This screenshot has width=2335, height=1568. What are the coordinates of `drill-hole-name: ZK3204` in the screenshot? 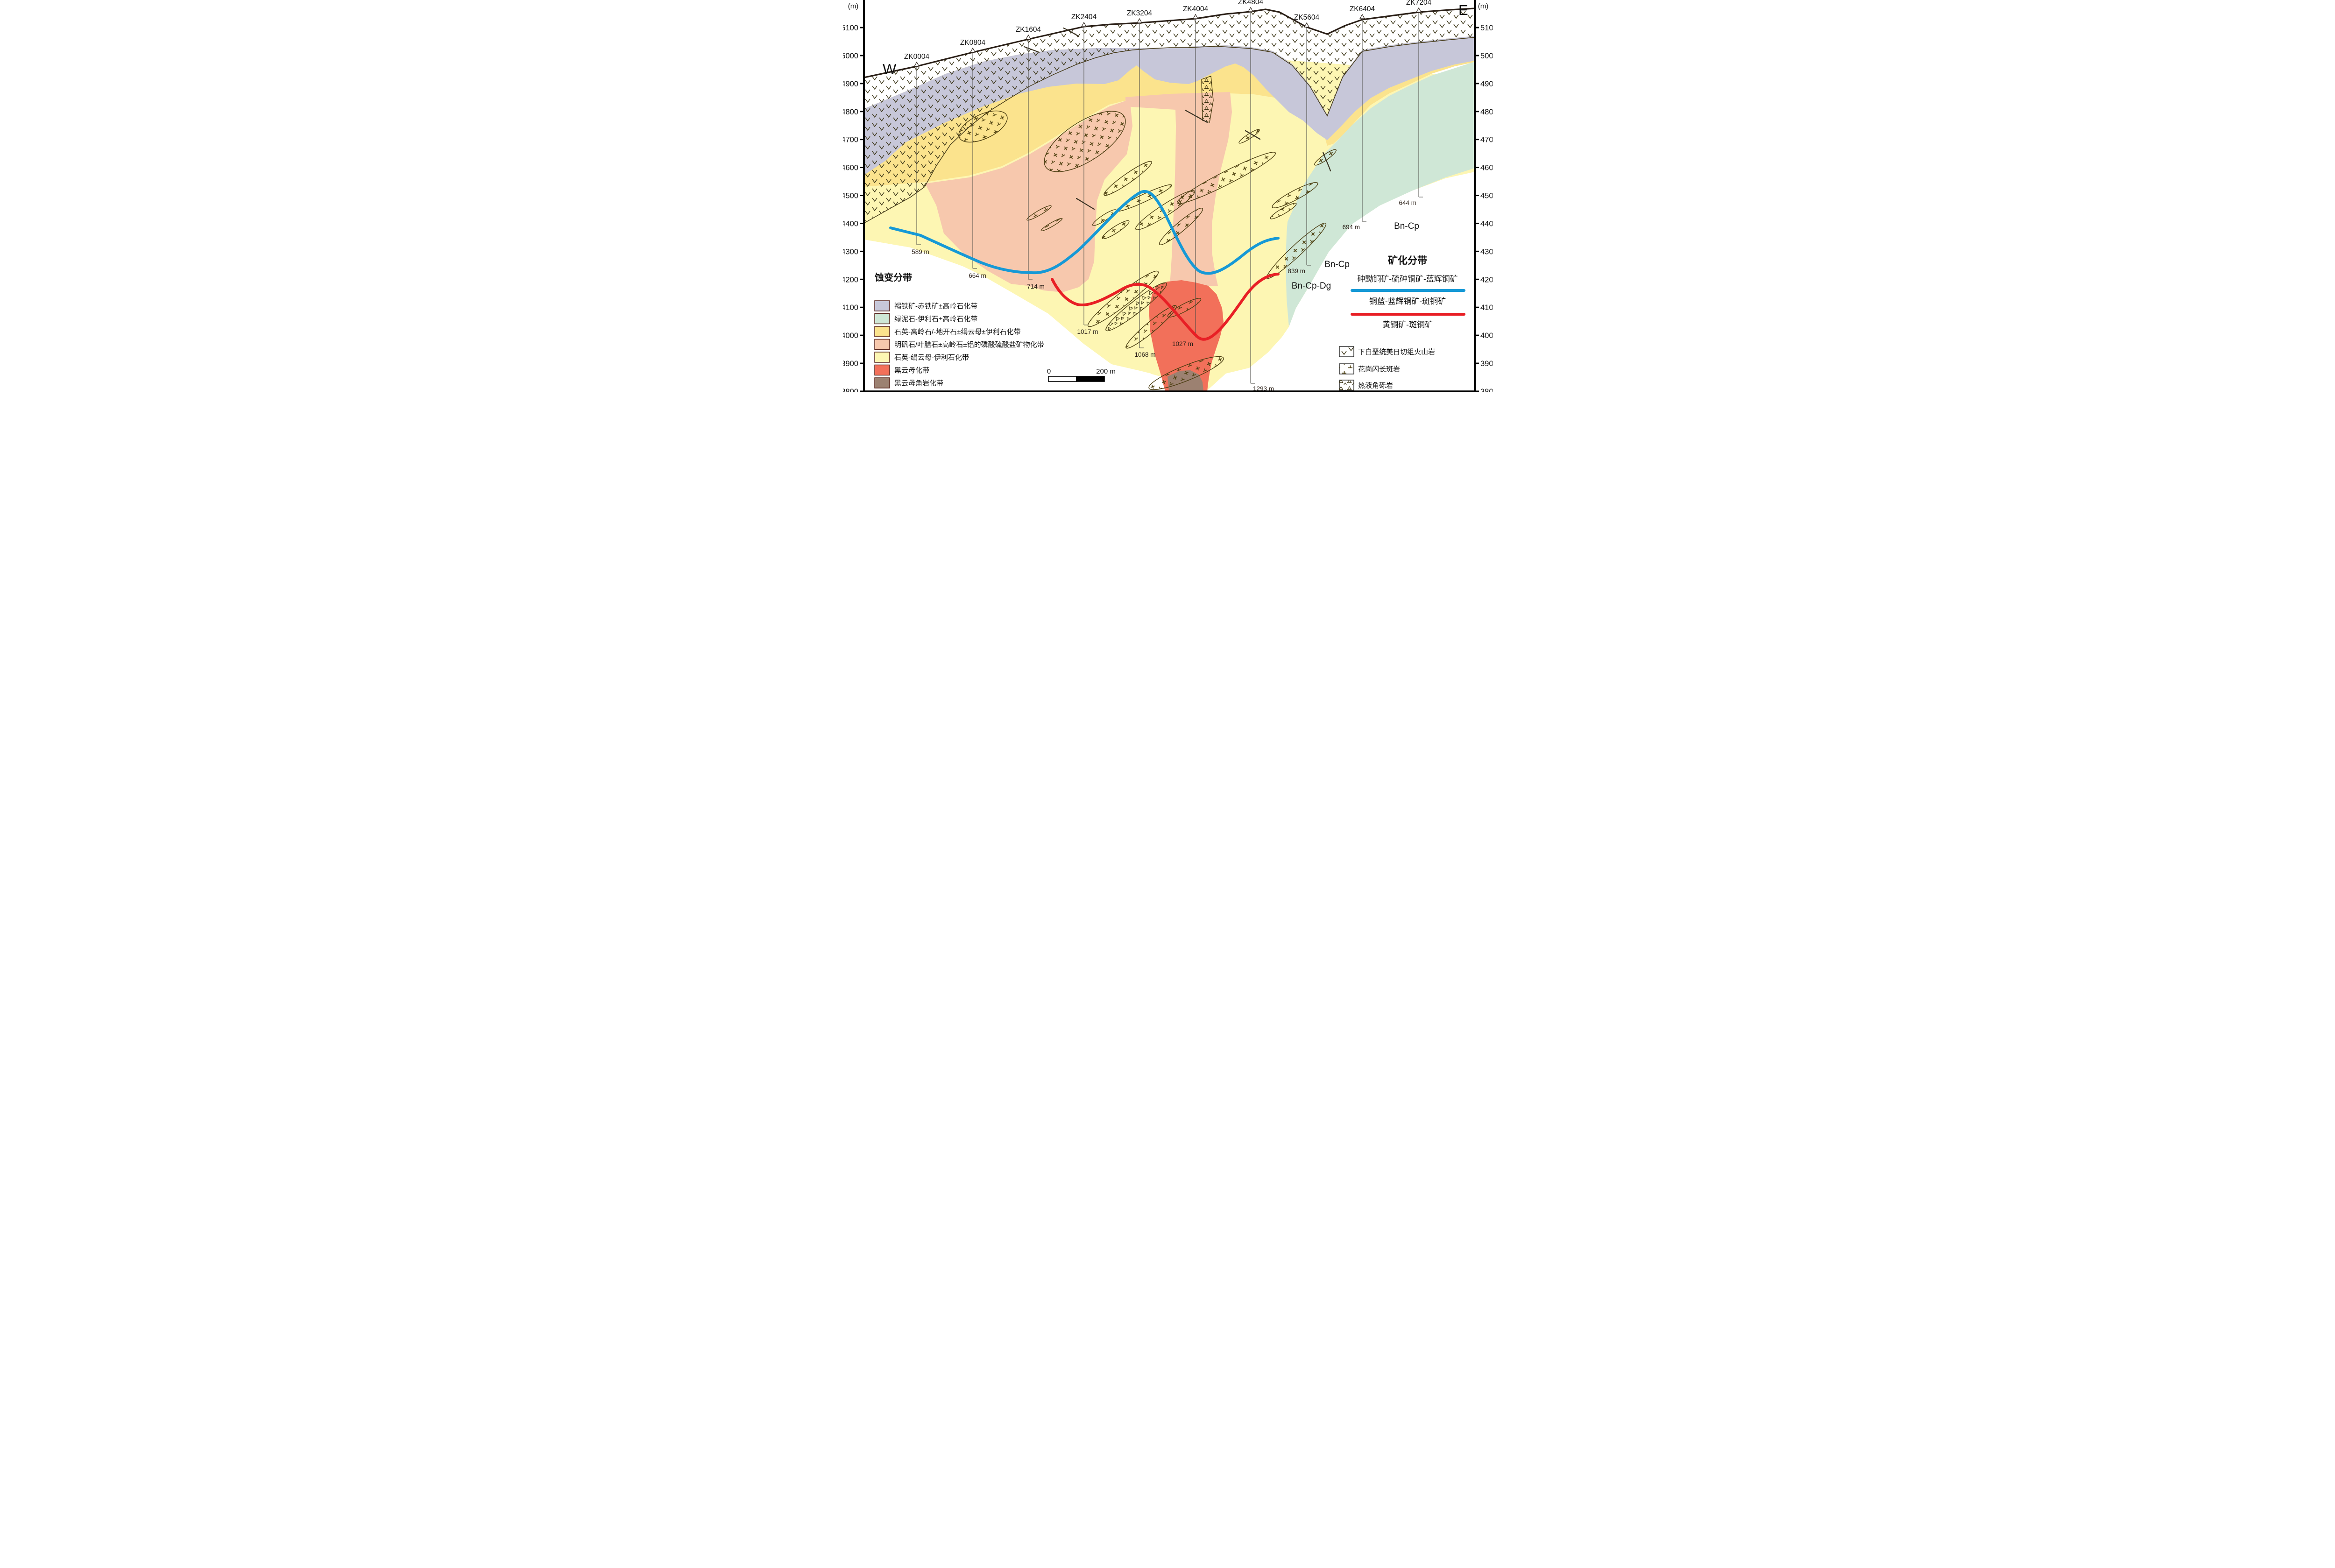 It's located at (1139, 13).